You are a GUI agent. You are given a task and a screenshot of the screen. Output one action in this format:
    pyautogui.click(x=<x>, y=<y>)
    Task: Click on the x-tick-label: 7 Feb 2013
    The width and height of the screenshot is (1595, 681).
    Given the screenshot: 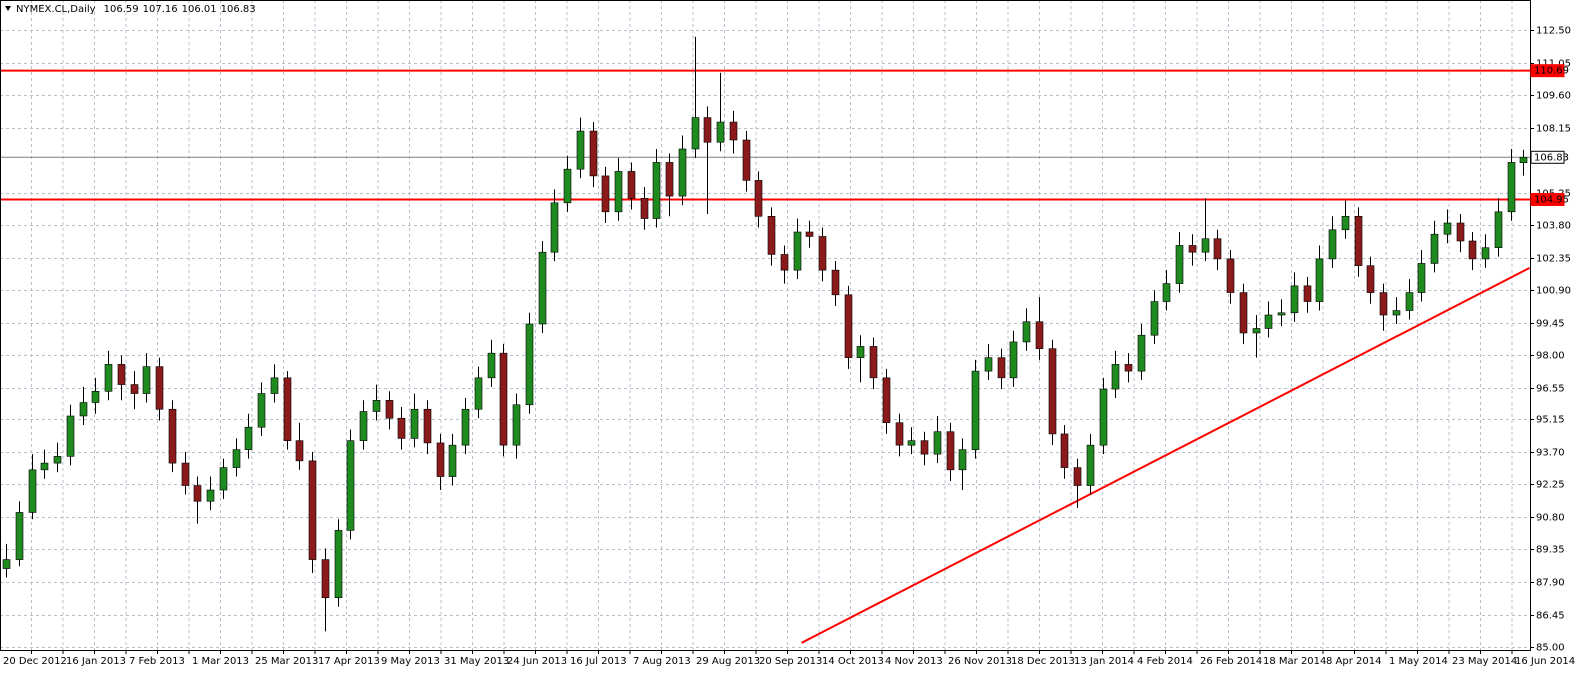 What is the action you would take?
    pyautogui.click(x=157, y=661)
    